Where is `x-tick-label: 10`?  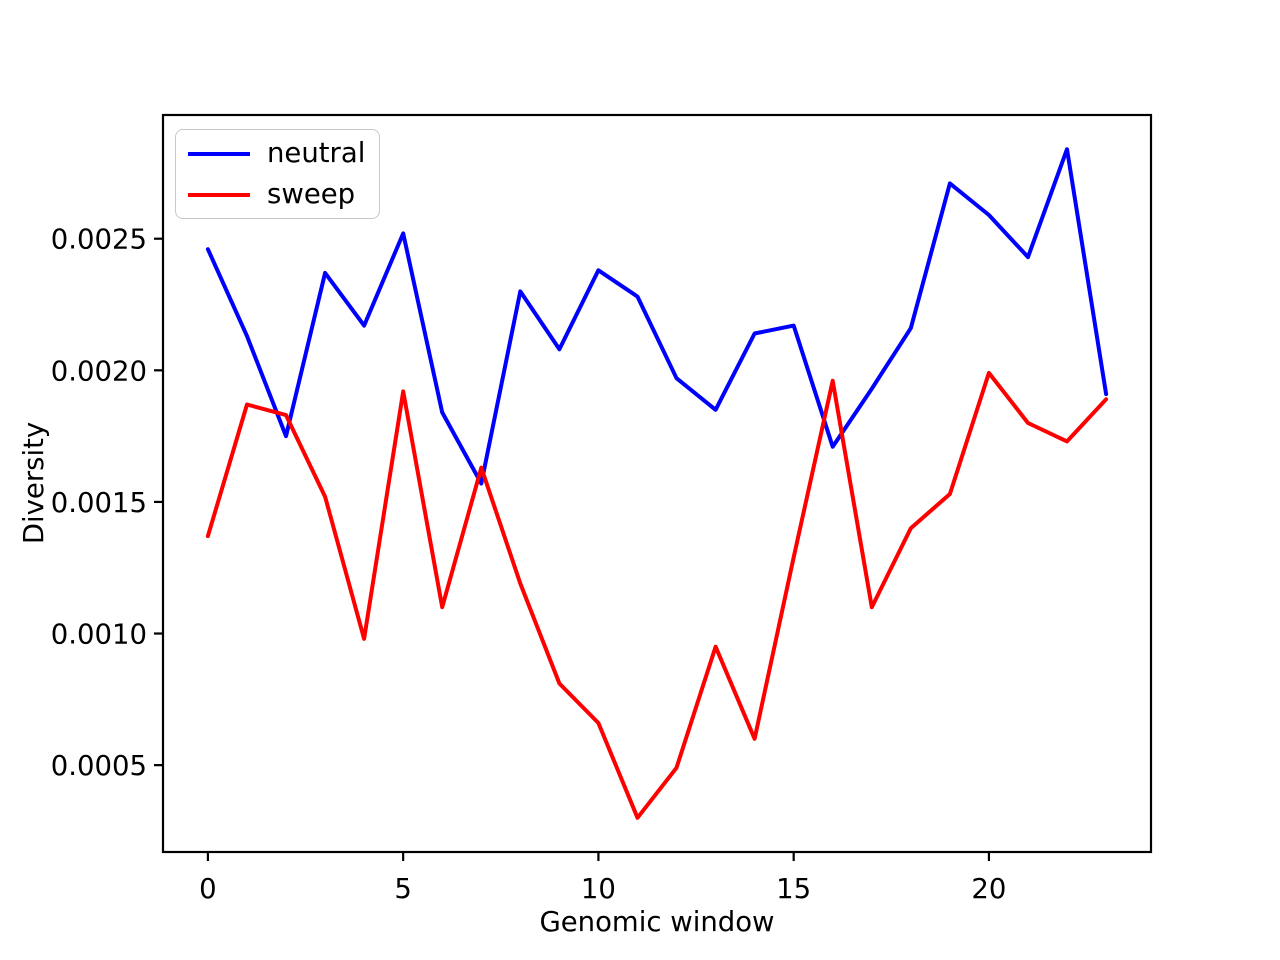
x-tick-label: 10 is located at coordinates (598, 889).